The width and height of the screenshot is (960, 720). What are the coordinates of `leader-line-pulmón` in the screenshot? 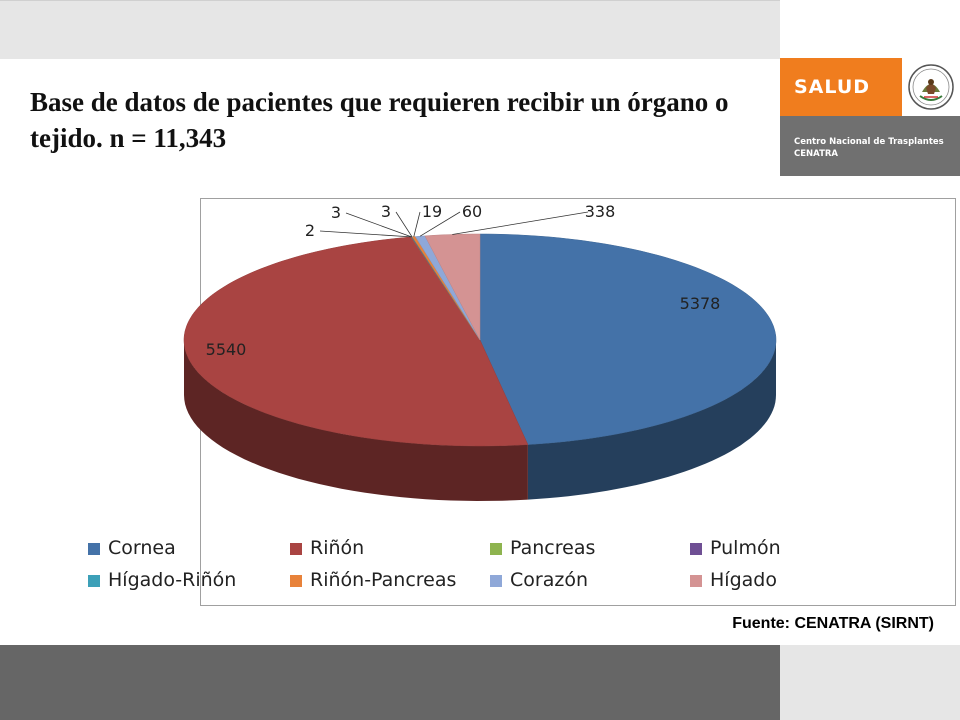 It's located at (378, 225).